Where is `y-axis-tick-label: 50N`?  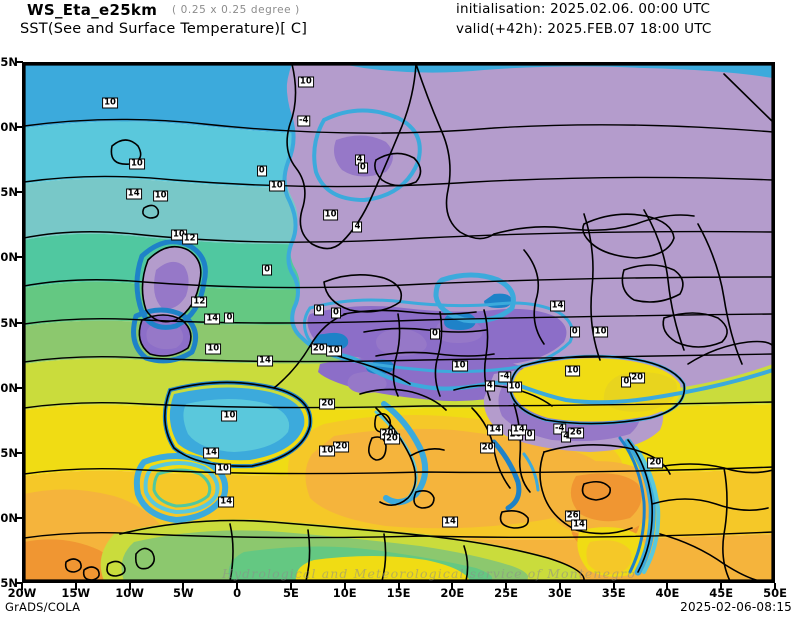 y-axis-tick-label: 50N is located at coordinates (9, 257).